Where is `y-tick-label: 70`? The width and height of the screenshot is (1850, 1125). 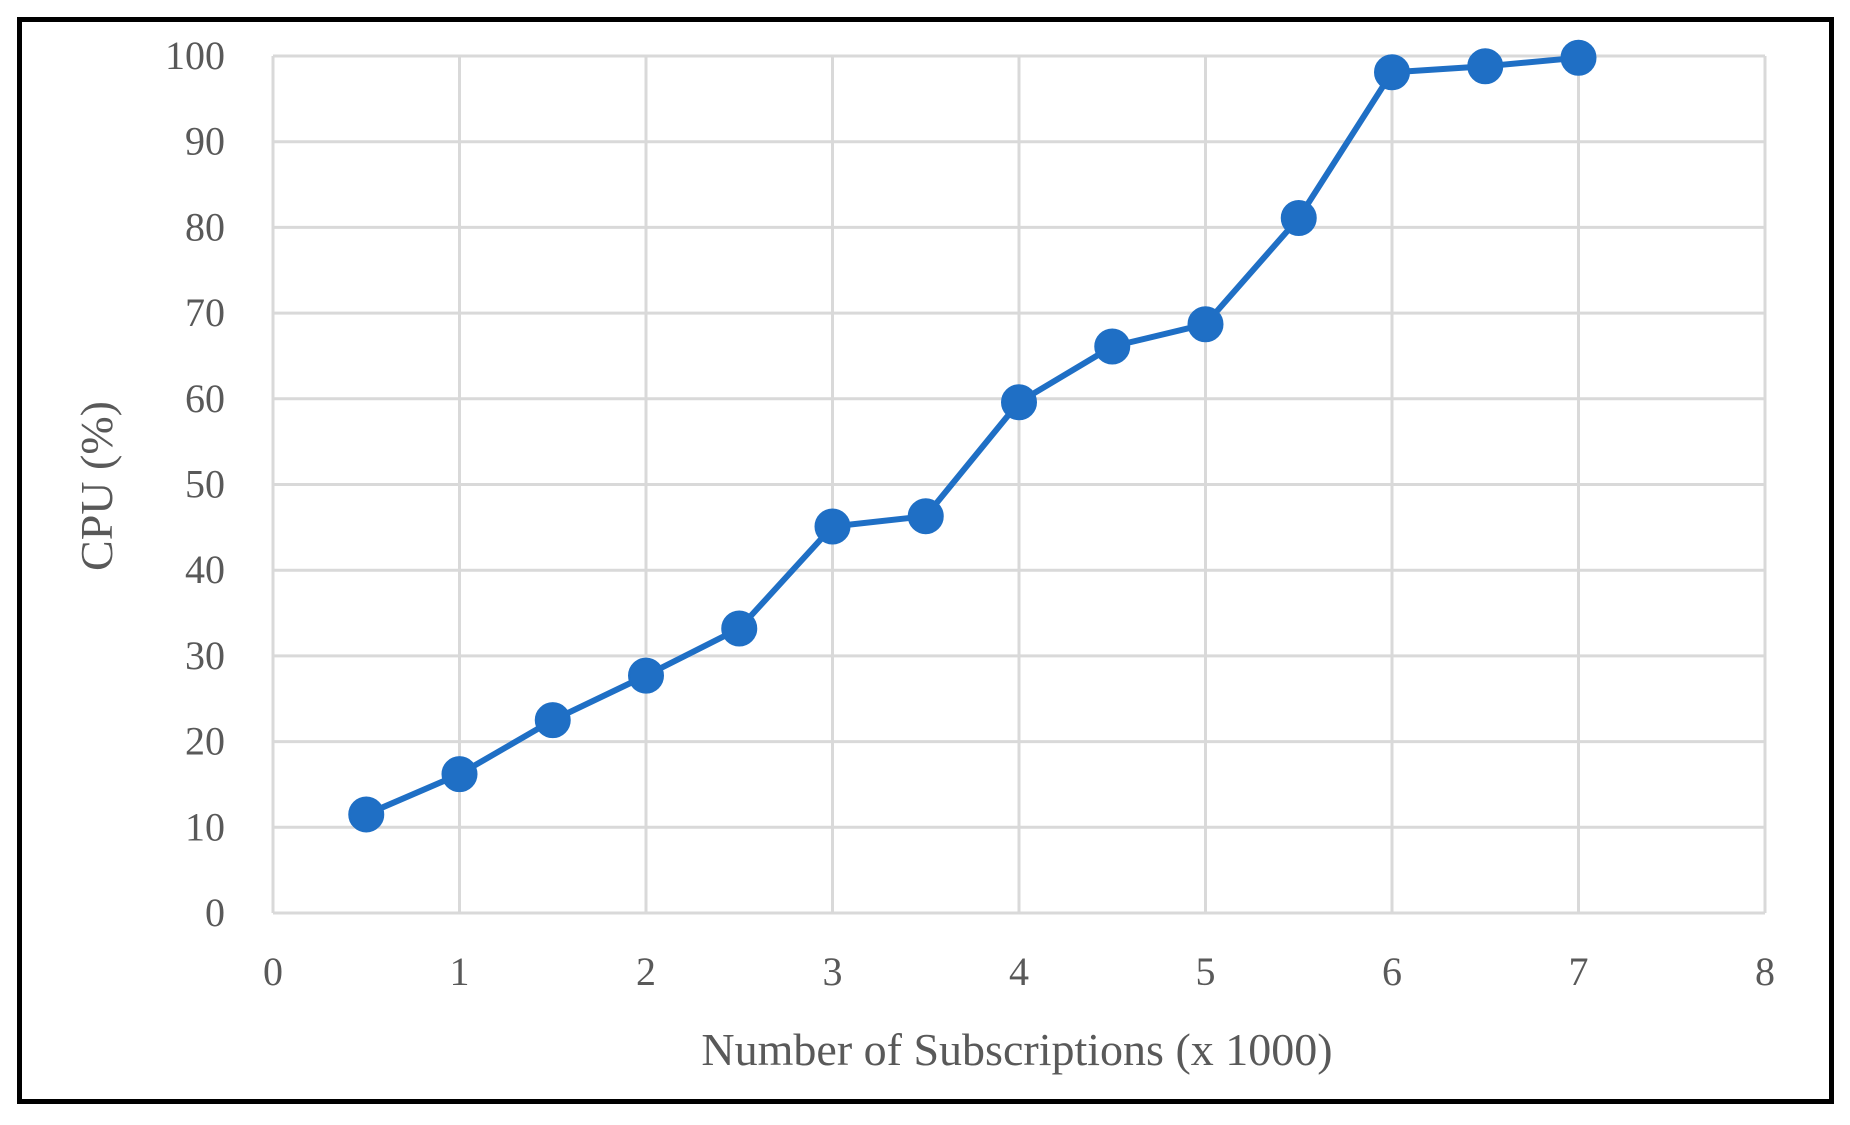
y-tick-label: 70 is located at coordinates (205, 312).